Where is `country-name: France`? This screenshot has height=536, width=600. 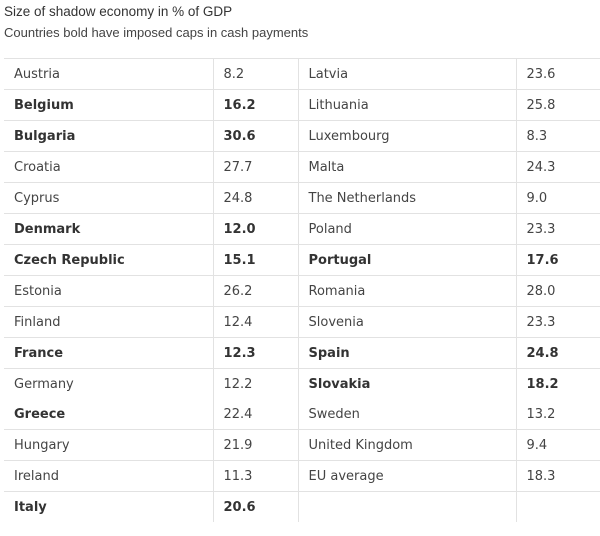 country-name: France is located at coordinates (108, 353).